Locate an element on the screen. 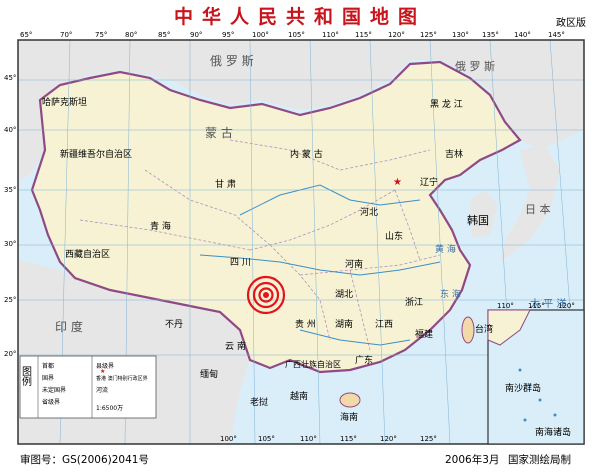 Image resolution: width=600 pixels, height=474 pixels. label-myanmar: 缅甸 is located at coordinates (209, 375).